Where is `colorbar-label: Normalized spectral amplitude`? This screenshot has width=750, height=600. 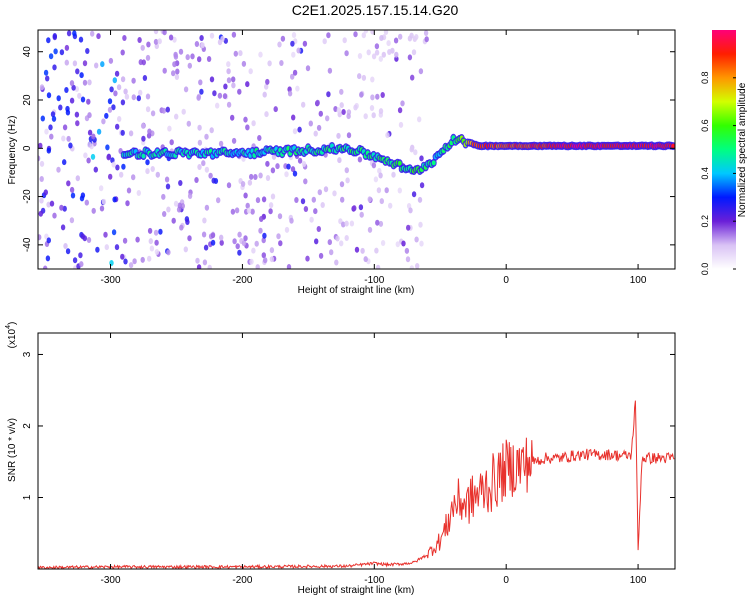
colorbar-label: Normalized spectral amplitude is located at coordinates (742, 149).